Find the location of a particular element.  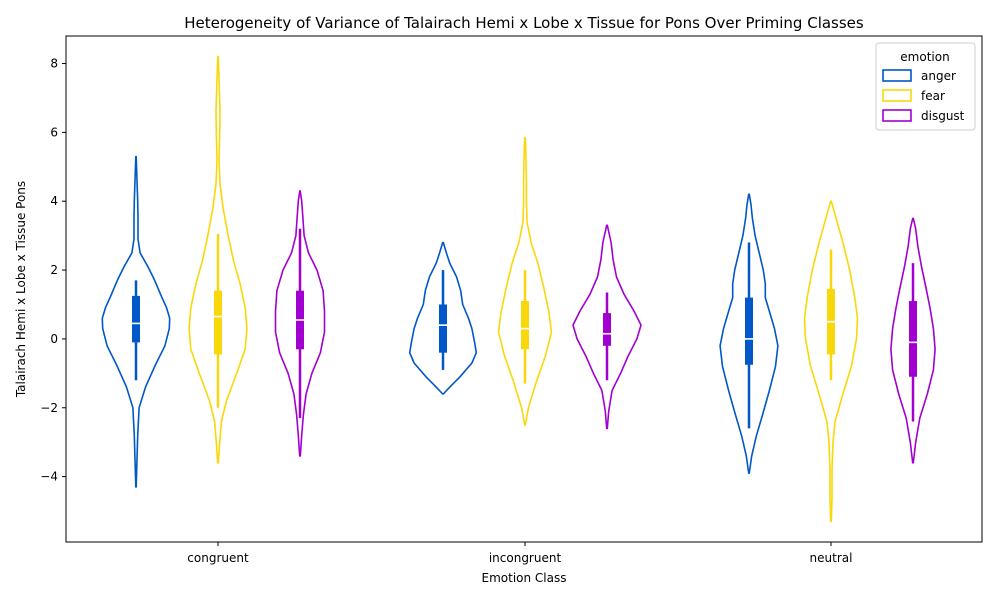

y-tick-label: 0 is located at coordinates (54, 339).